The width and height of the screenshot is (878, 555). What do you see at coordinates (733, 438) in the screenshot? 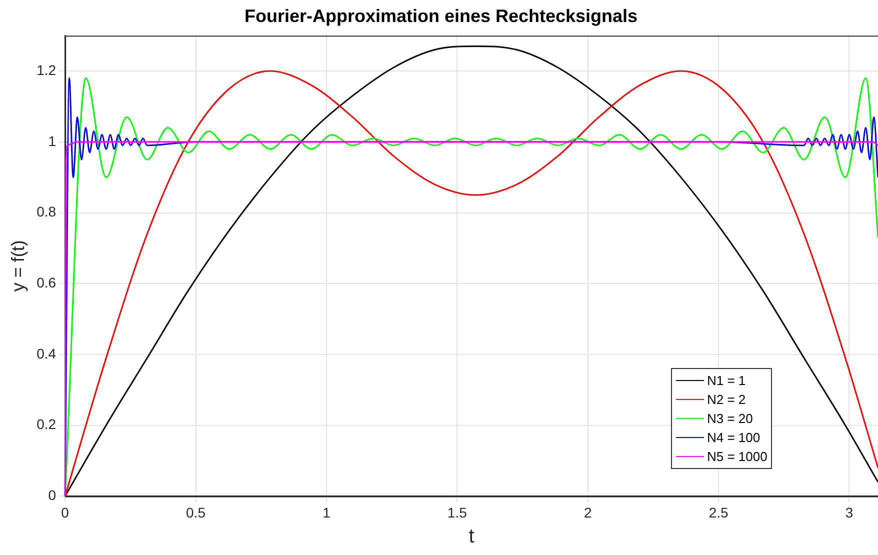
I see `legend-label: N4 = 100` at bounding box center [733, 438].